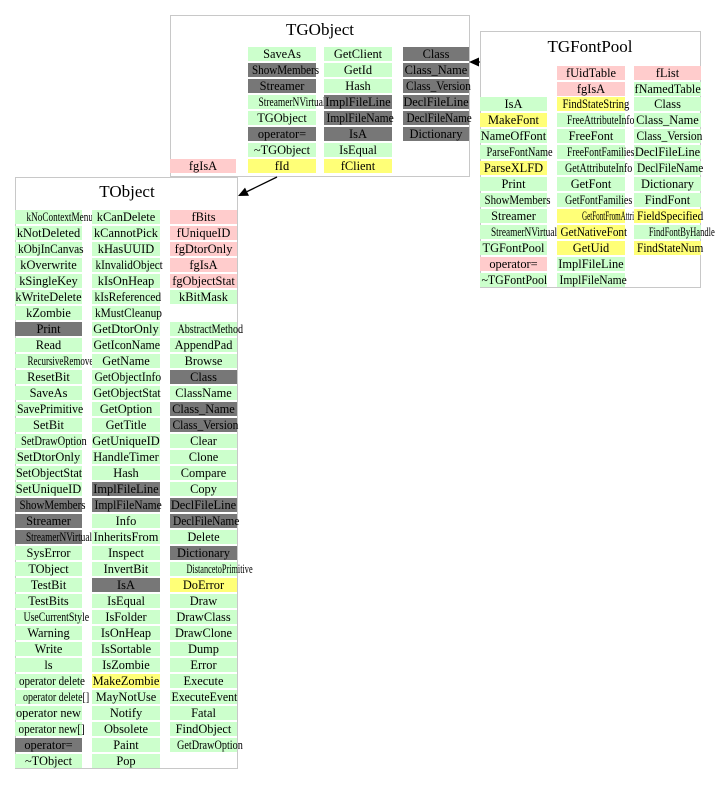 This screenshot has height=785, width=717. What do you see at coordinates (203, 166) in the screenshot?
I see `member-tgobject-fgisa: fgIsA` at bounding box center [203, 166].